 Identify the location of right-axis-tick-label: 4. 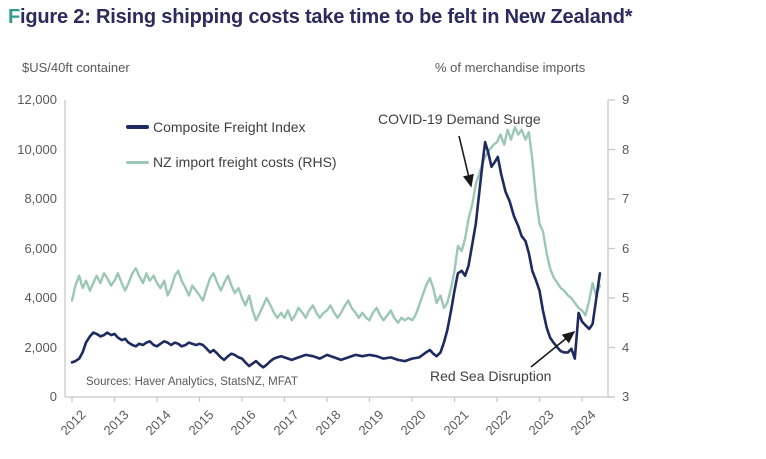
(626, 347).